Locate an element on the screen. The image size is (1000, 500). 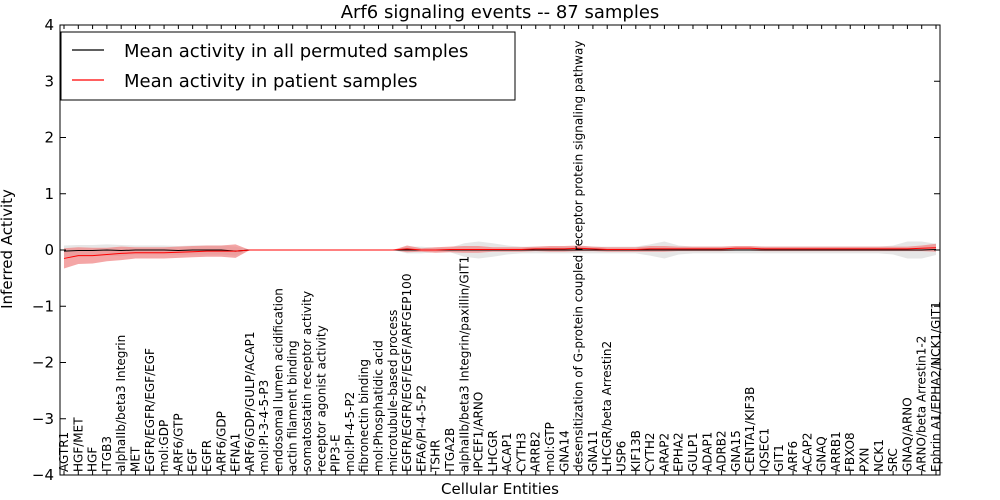
x-tick-label: ACAP2 is located at coordinates (807, 452).